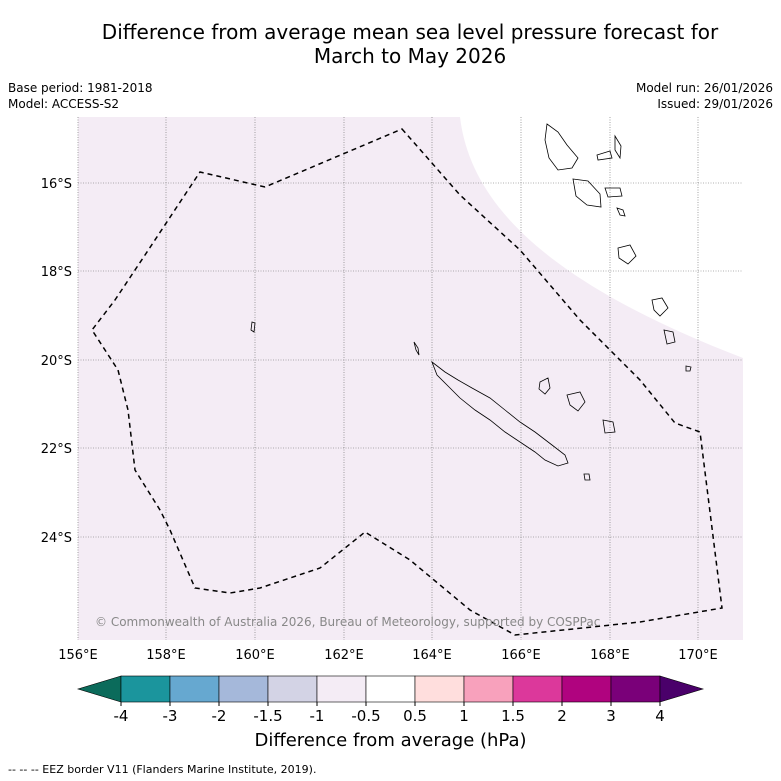 The width and height of the screenshot is (781, 781). Describe the element at coordinates (415, 716) in the screenshot. I see `colorbar-tick-label: 0.5` at that location.